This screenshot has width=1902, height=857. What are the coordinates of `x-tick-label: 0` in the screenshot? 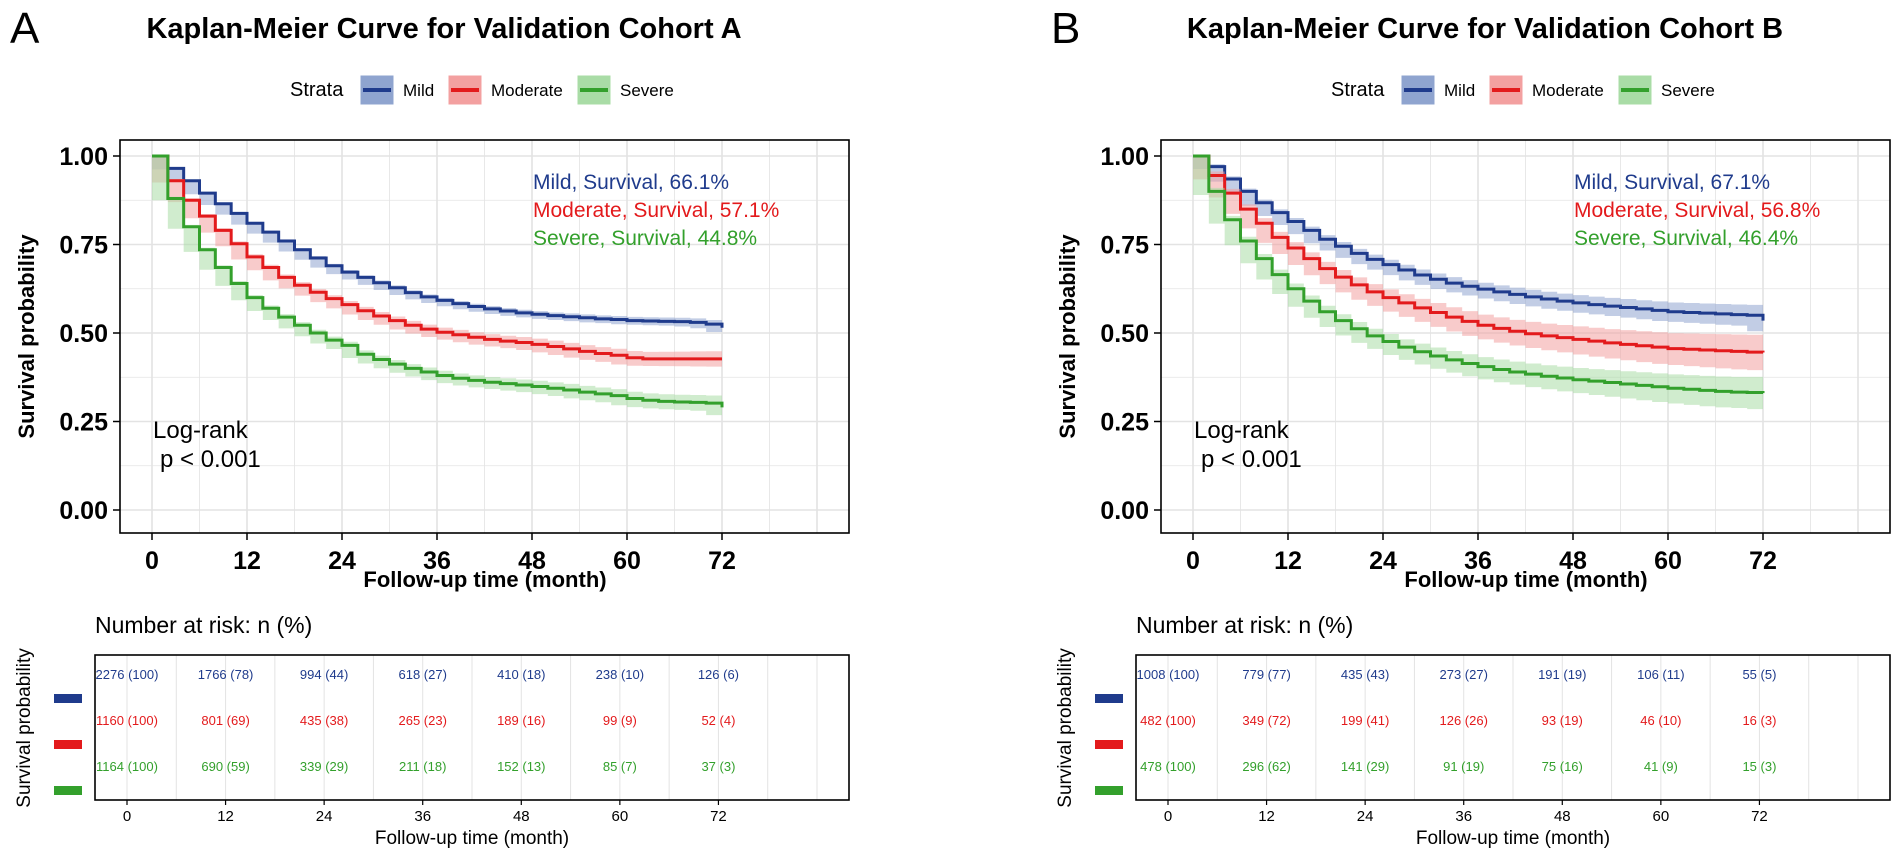 It's located at (1193, 561).